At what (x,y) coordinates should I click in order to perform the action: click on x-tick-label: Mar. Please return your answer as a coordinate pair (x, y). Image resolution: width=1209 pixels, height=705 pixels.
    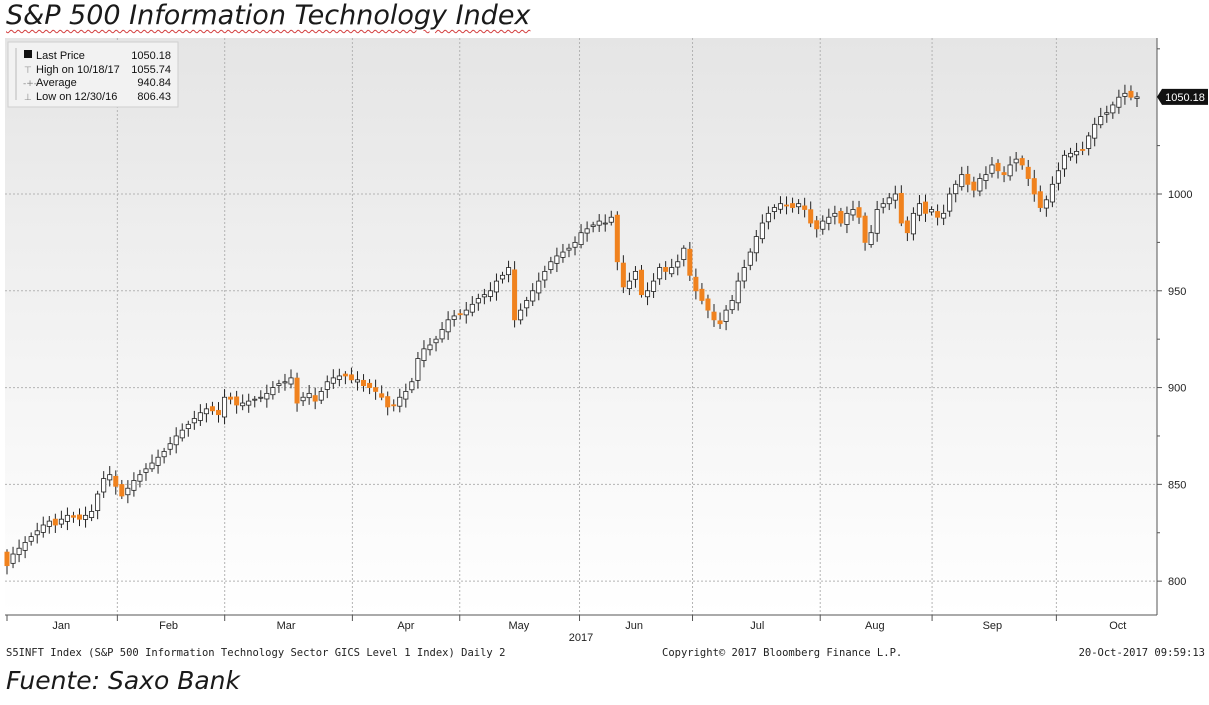
    Looking at the image, I should click on (286, 626).